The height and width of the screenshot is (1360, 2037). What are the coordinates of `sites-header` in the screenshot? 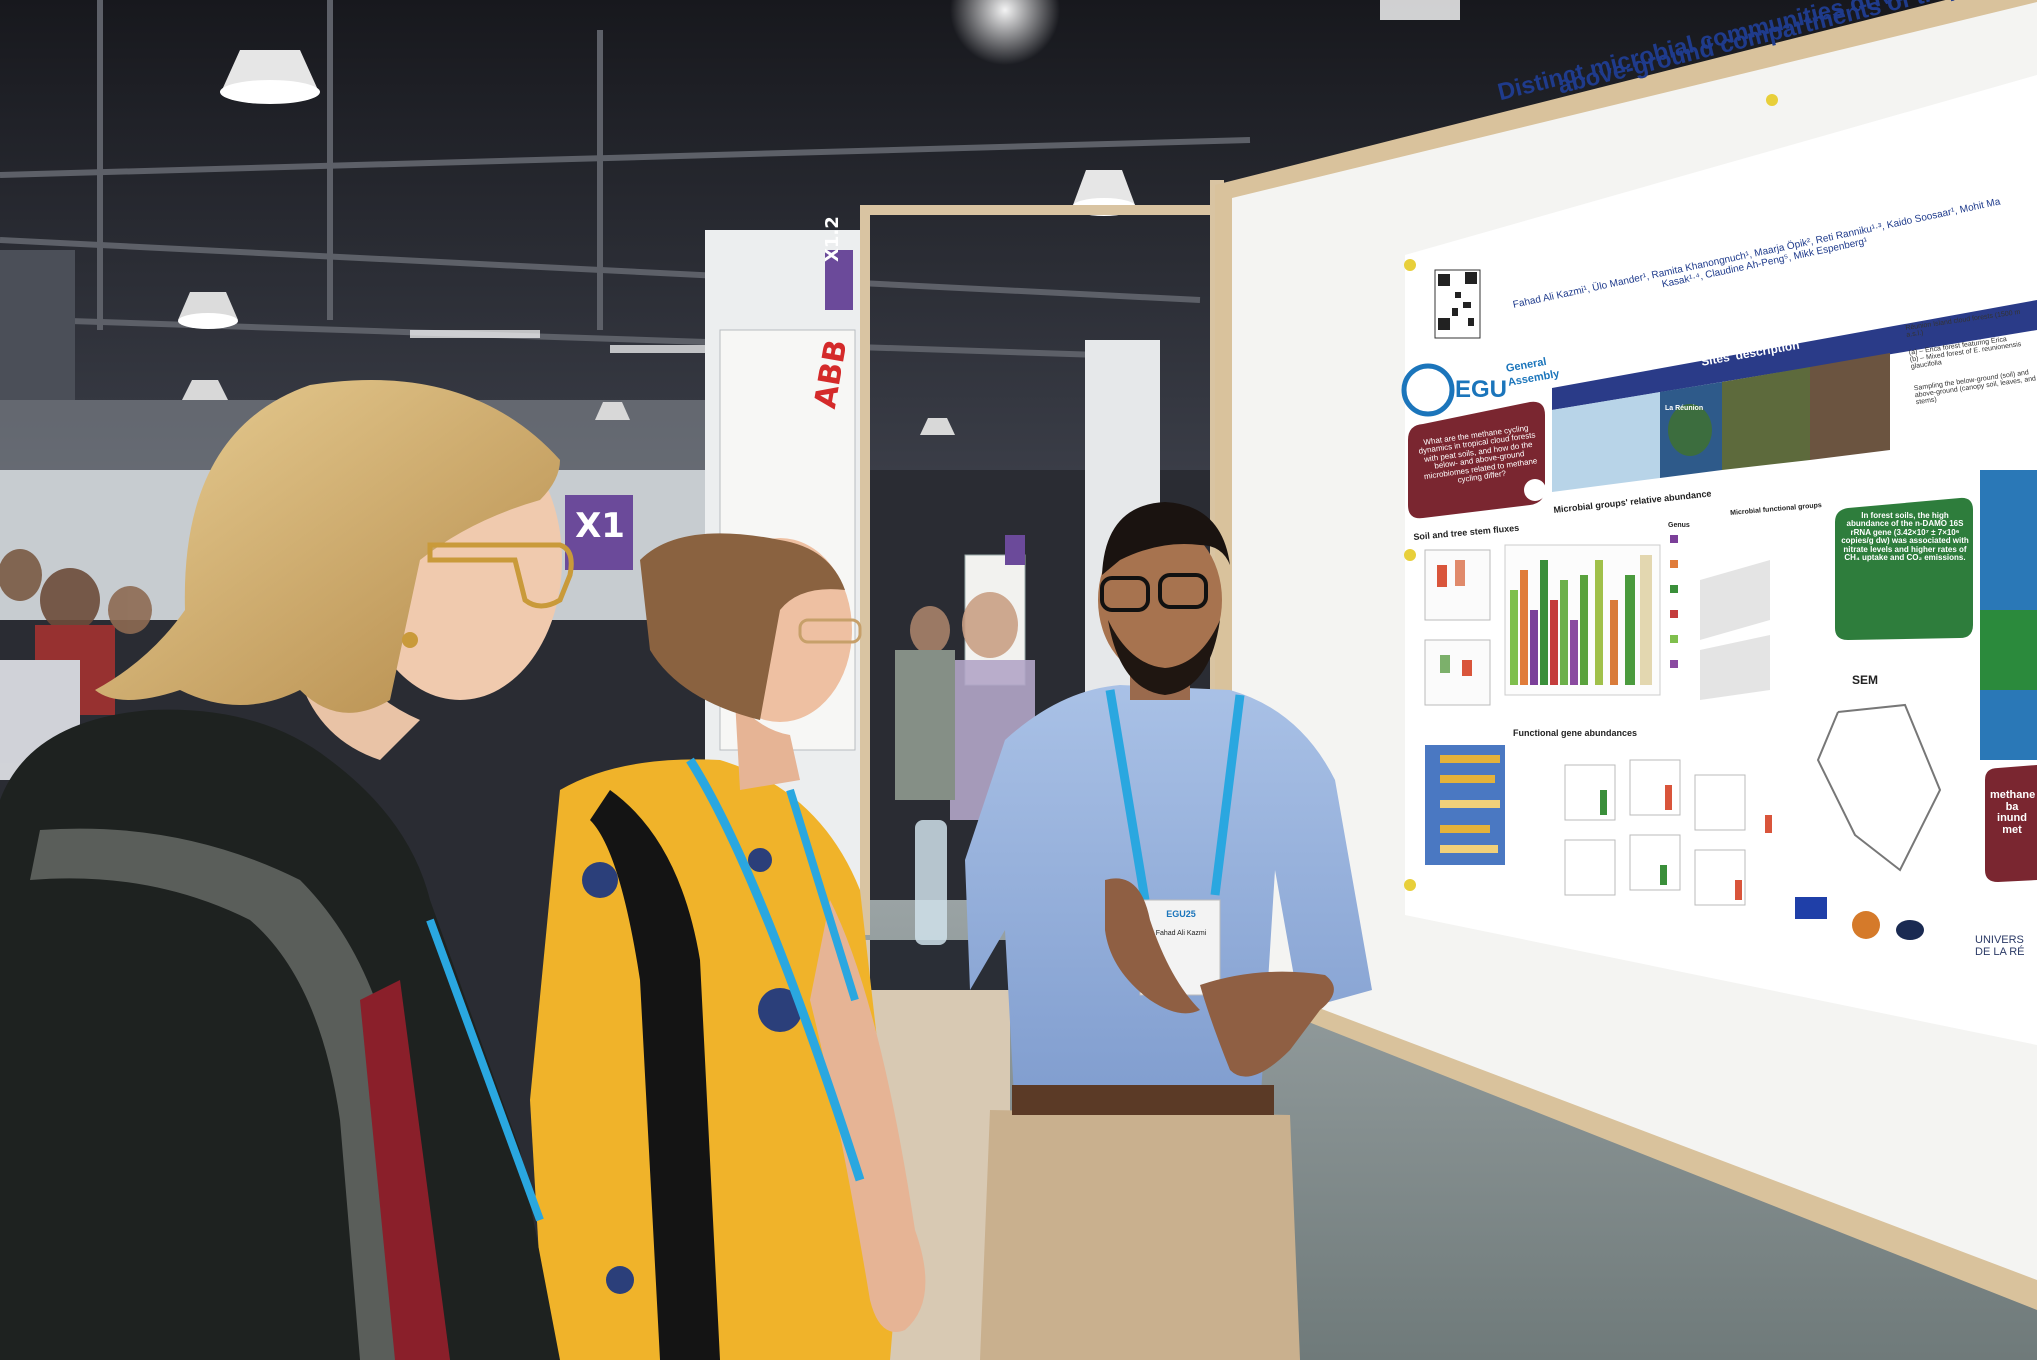 It's located at (1794, 355).